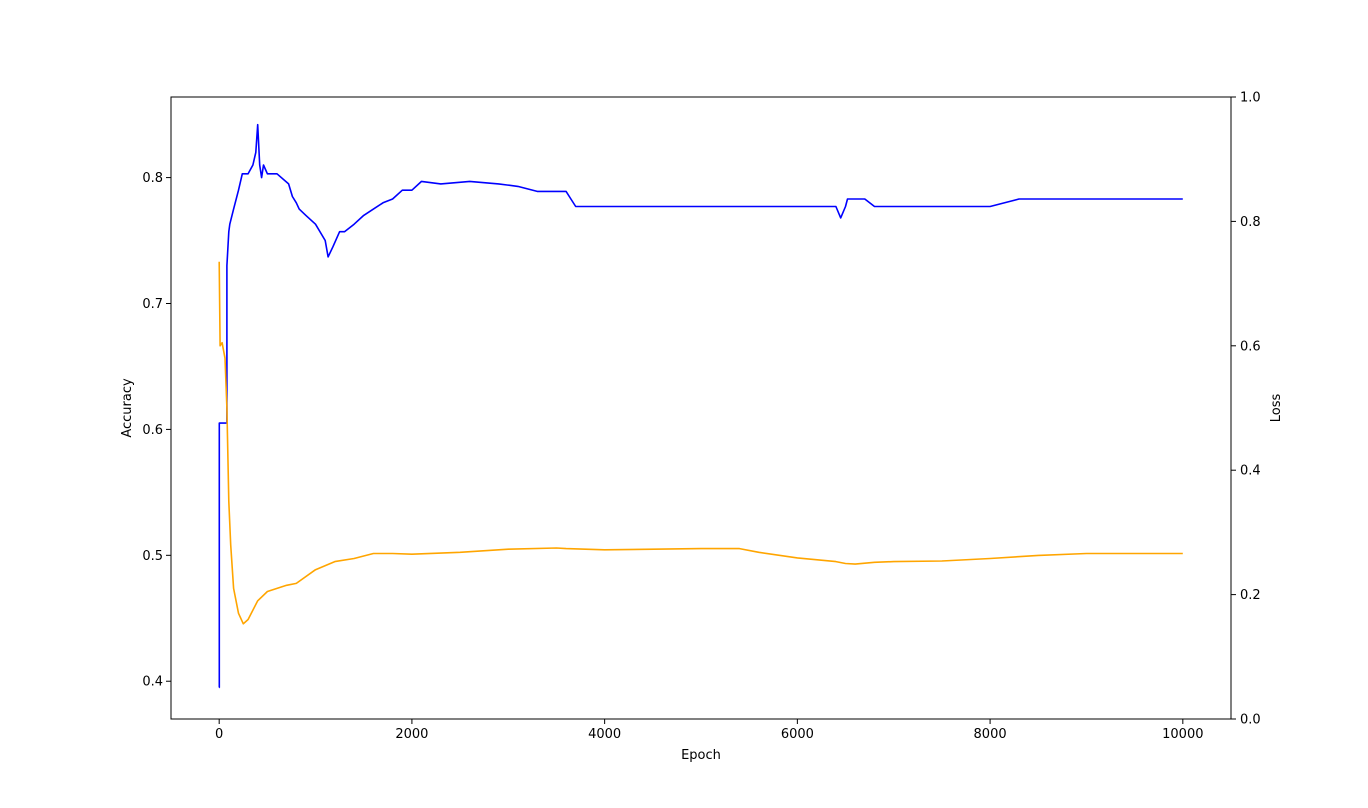  Describe the element at coordinates (990, 734) in the screenshot. I see `x-tick-label: 8000` at that location.